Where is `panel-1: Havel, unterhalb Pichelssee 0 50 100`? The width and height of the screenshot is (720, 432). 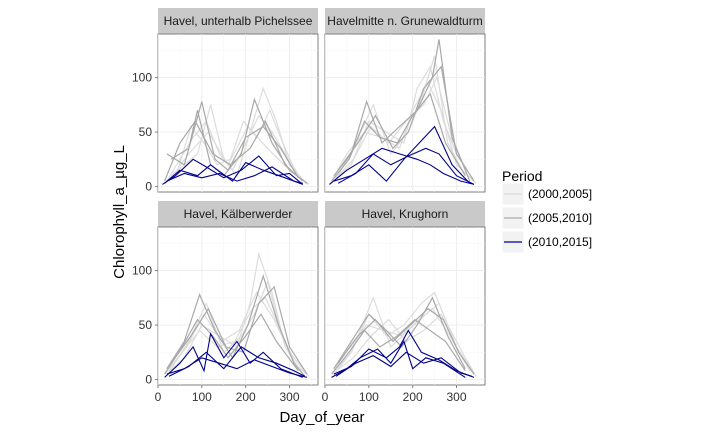
panel-1: Havel, unterhalb Pichelssee 0 50 100 is located at coordinates (225, 101).